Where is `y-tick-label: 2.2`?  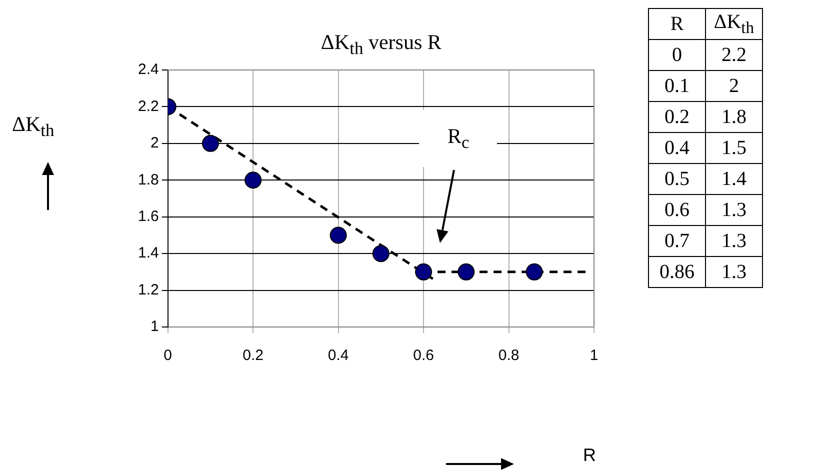
y-tick-label: 2.2 is located at coordinates (148, 106).